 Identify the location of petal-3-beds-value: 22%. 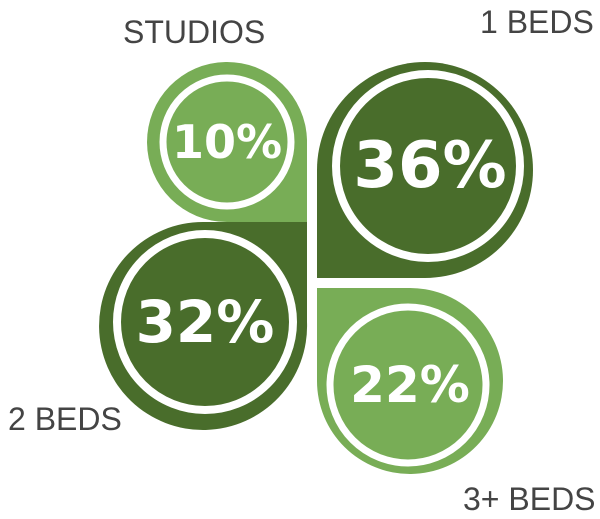
(410, 385).